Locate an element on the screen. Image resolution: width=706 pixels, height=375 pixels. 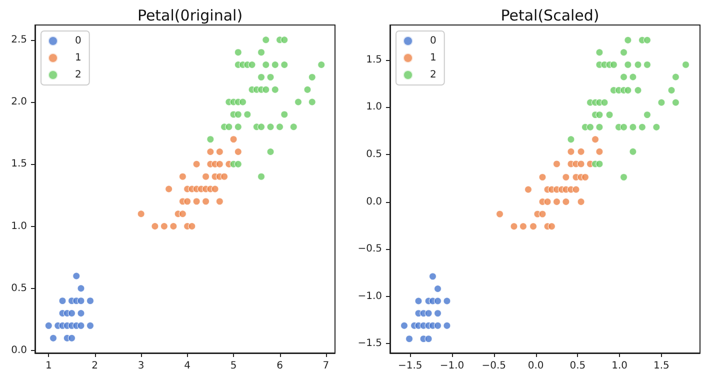
chart-title: Petal(0riginal) is located at coordinates (190, 15).